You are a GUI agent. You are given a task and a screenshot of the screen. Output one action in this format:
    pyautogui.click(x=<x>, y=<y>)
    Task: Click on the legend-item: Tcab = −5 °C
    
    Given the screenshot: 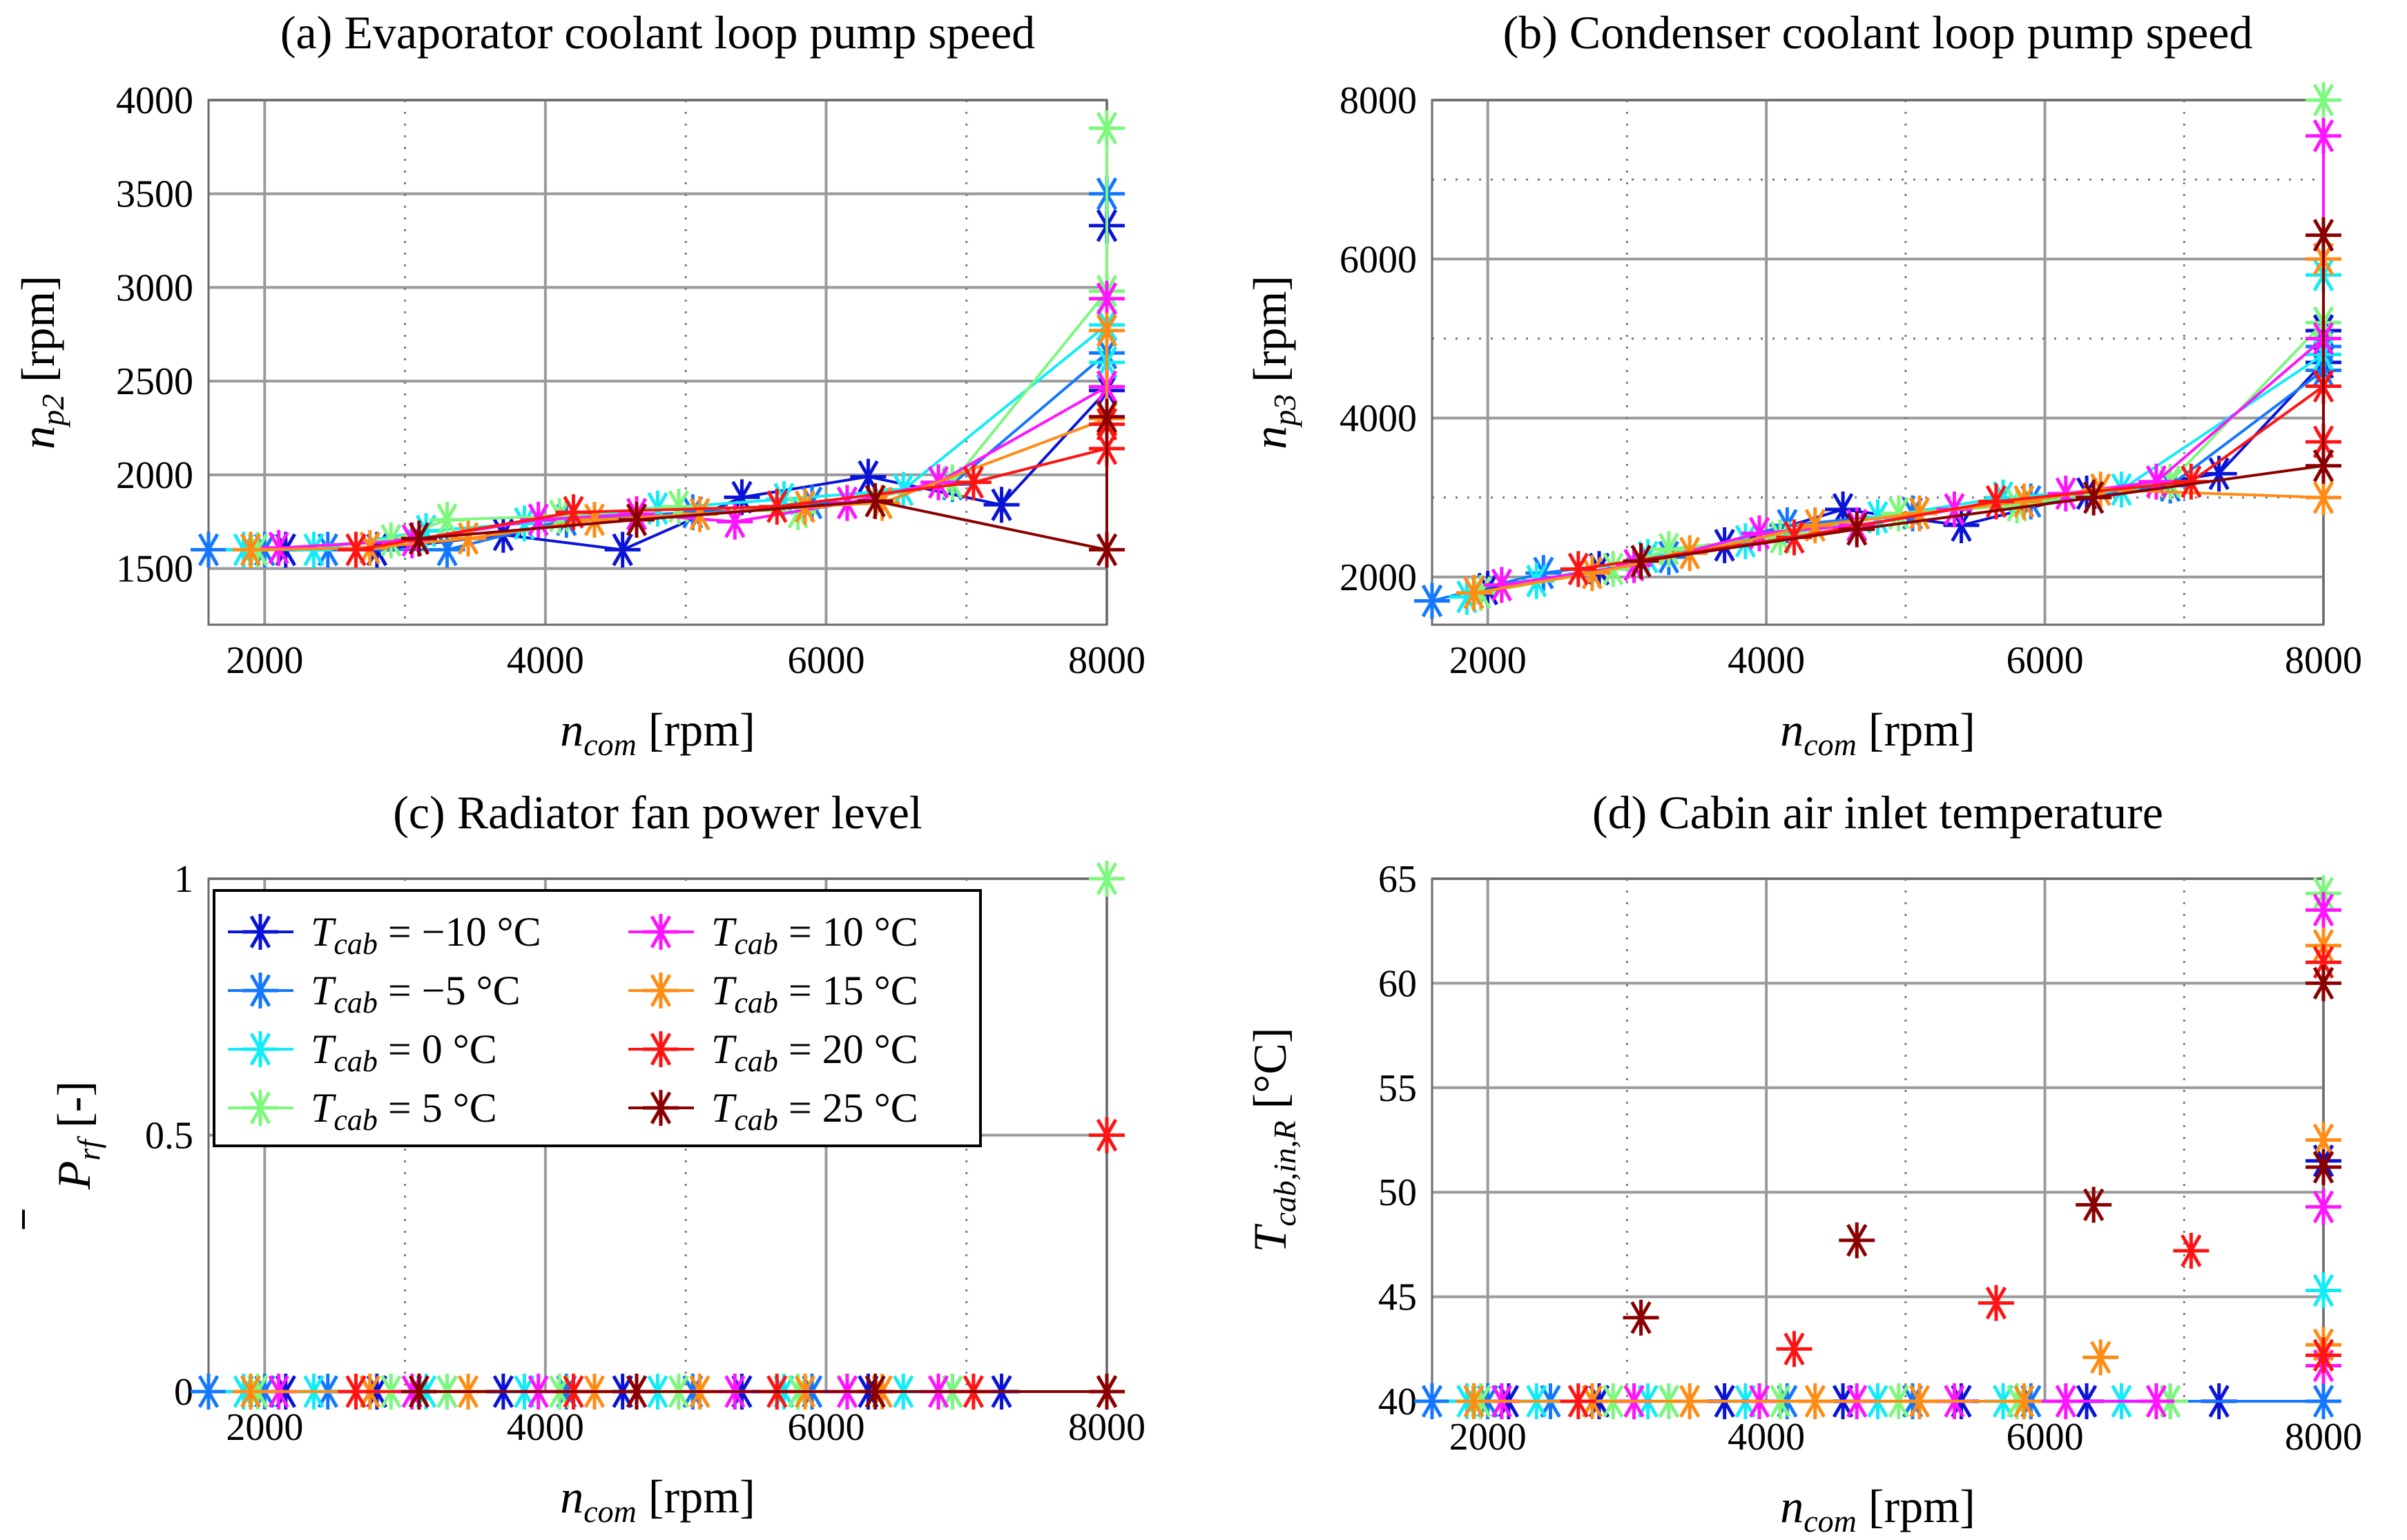 What is the action you would take?
    pyautogui.click(x=374, y=994)
    